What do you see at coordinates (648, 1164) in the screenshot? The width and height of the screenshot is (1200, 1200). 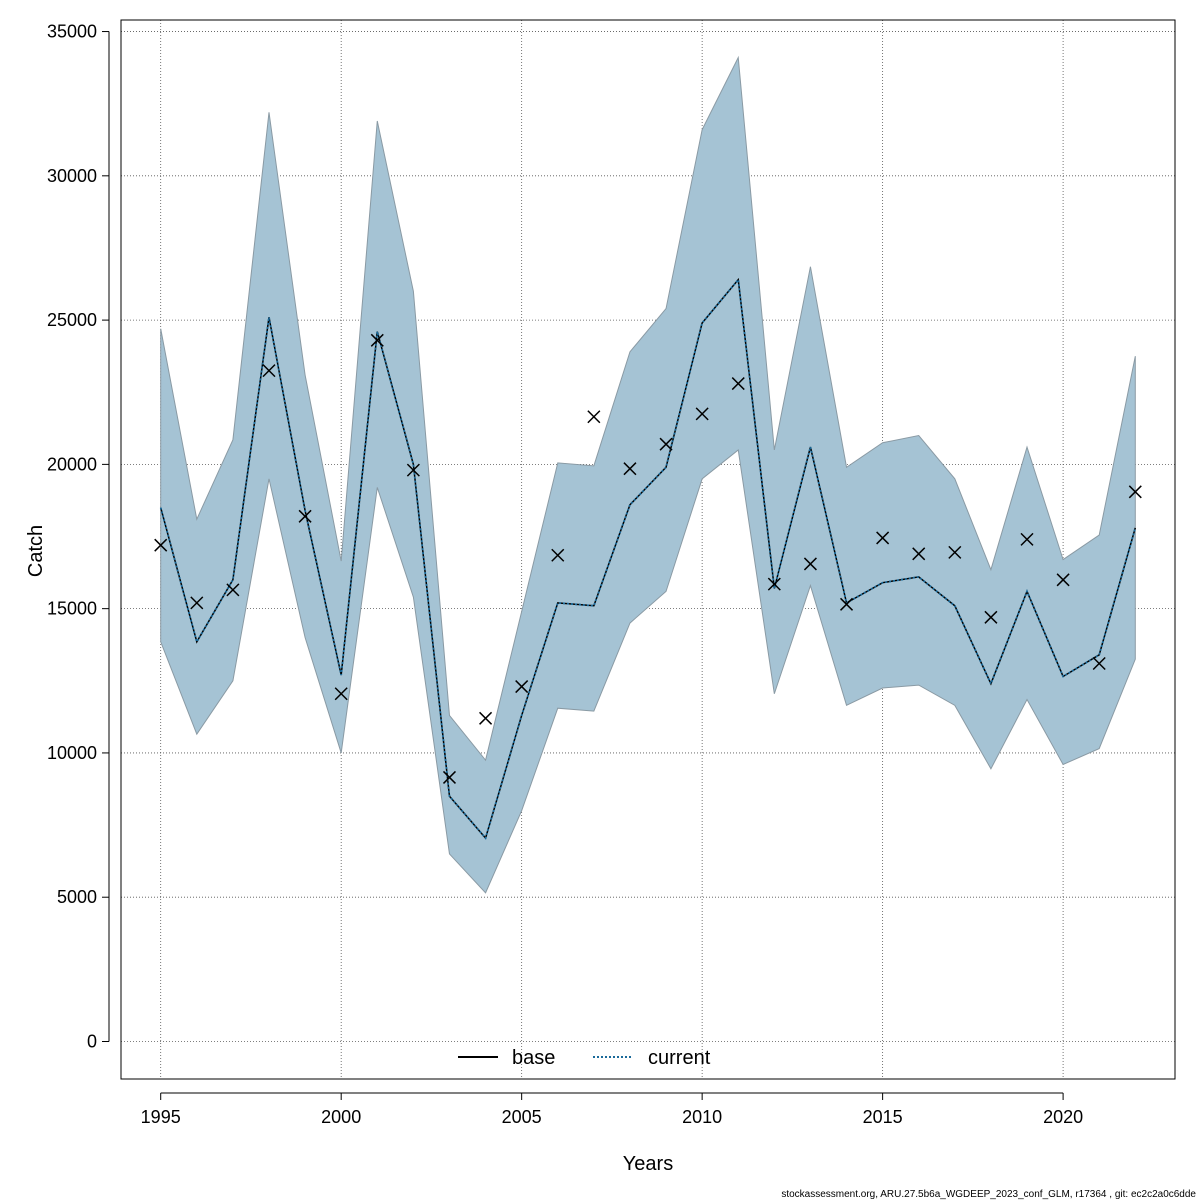 I see `x-axis-title: Years` at bounding box center [648, 1164].